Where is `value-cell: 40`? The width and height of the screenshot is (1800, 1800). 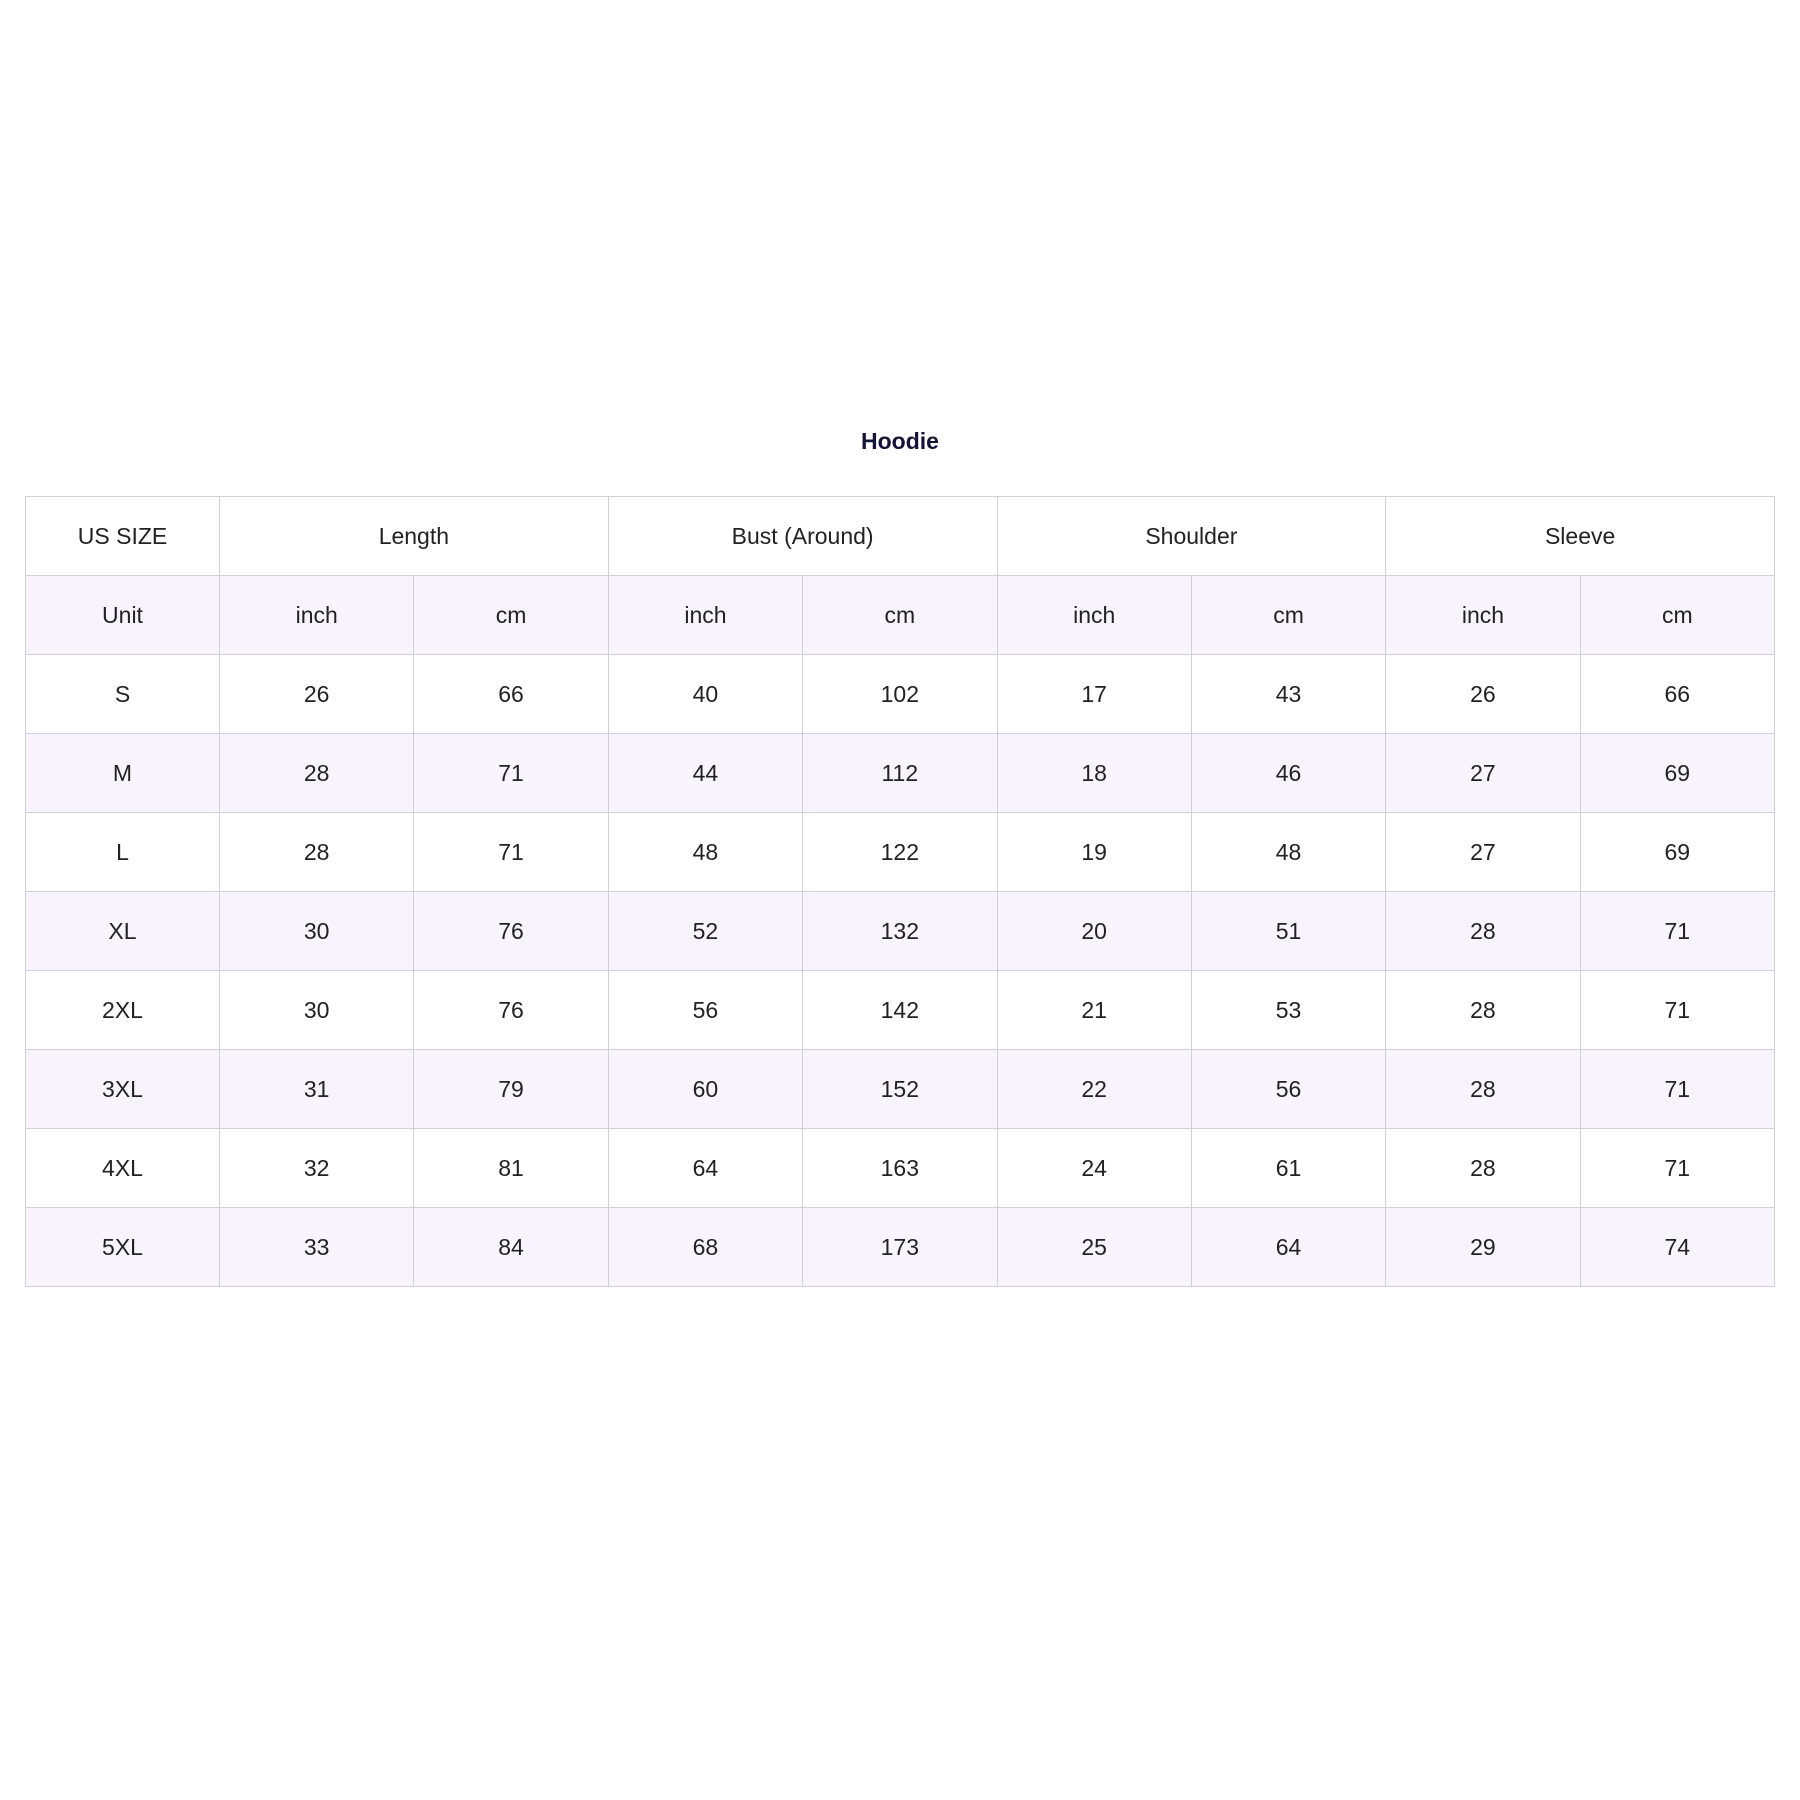
value-cell: 40 is located at coordinates (705, 694).